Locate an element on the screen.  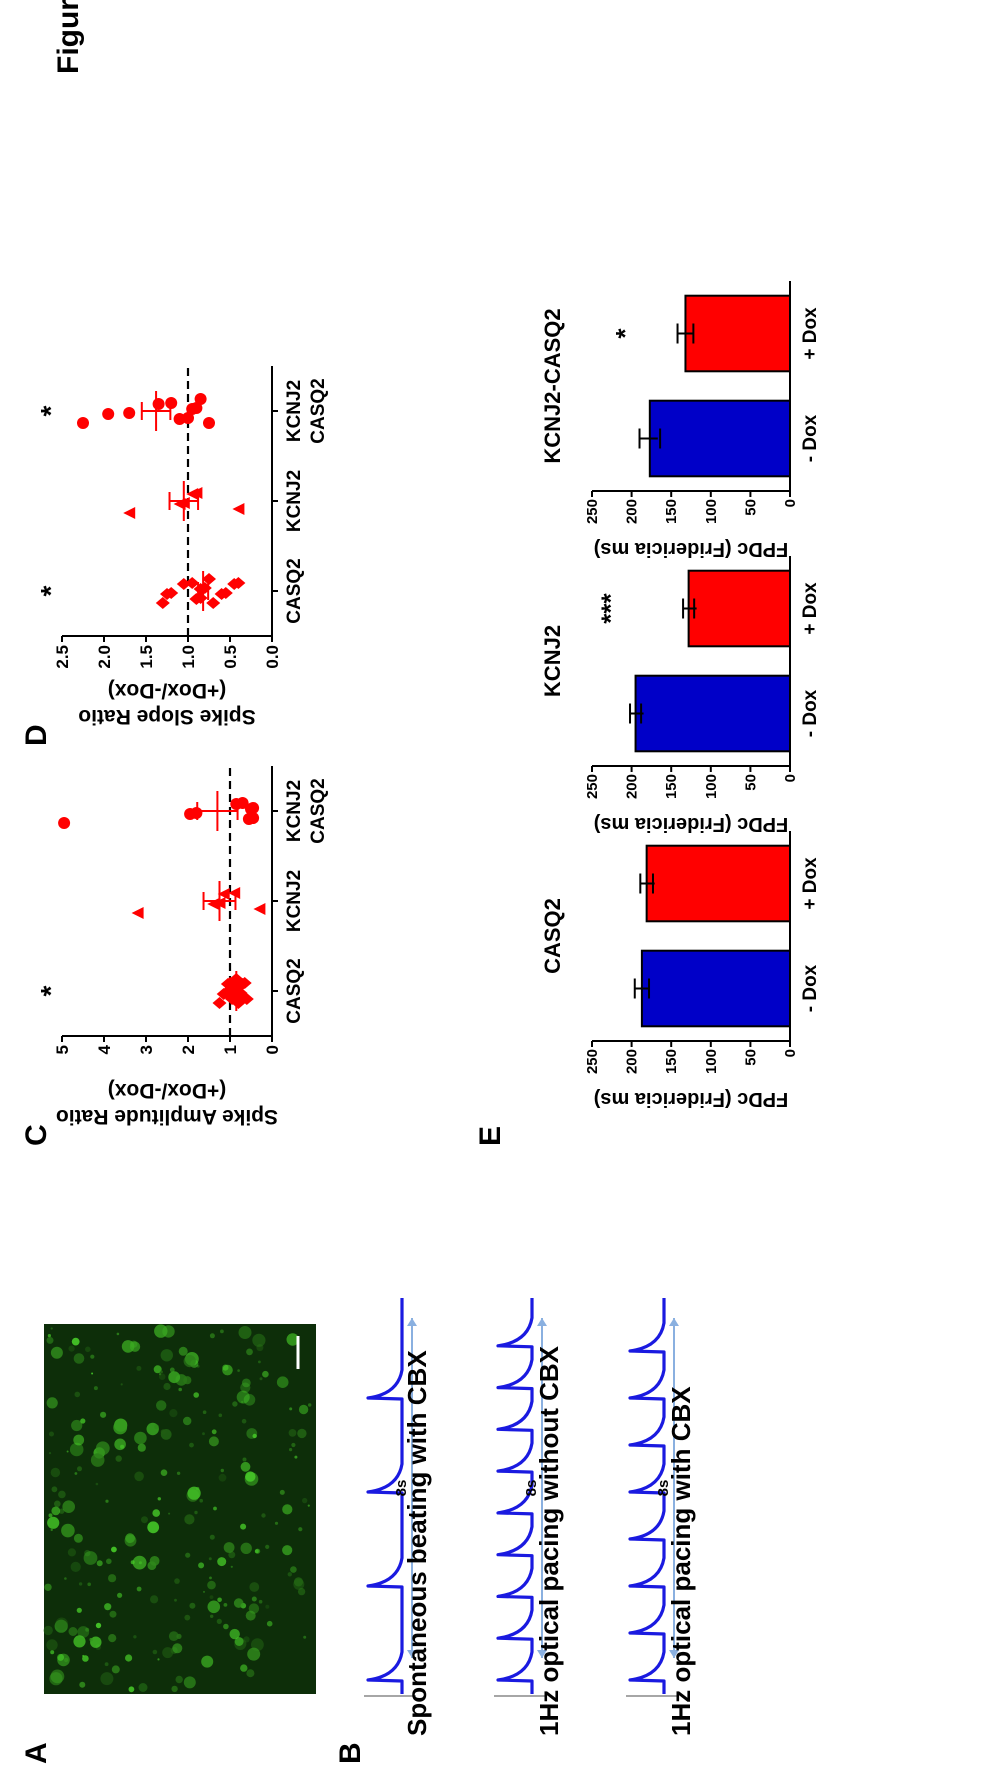
chart-title: KCNJ2-CASQ2 is located at coordinates (552, 385).